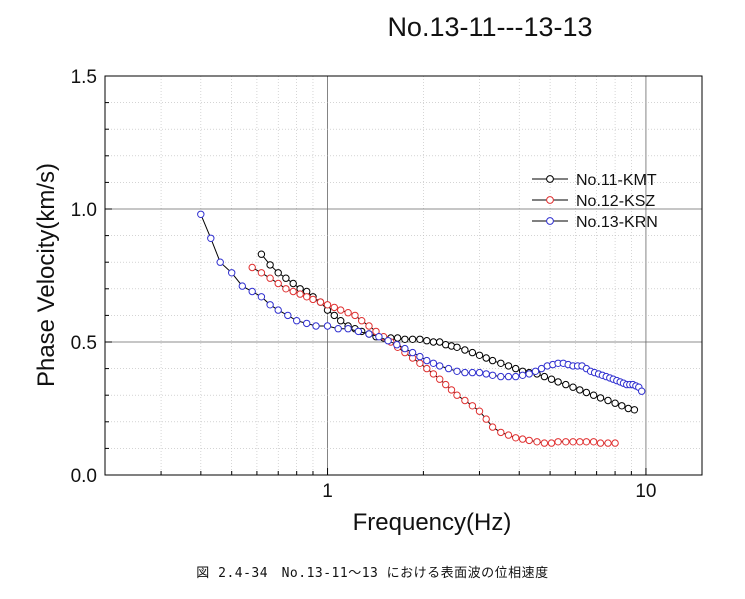 This screenshot has width=745, height=599. Describe the element at coordinates (645, 491) in the screenshot. I see `x-tick-label: 10` at that location.